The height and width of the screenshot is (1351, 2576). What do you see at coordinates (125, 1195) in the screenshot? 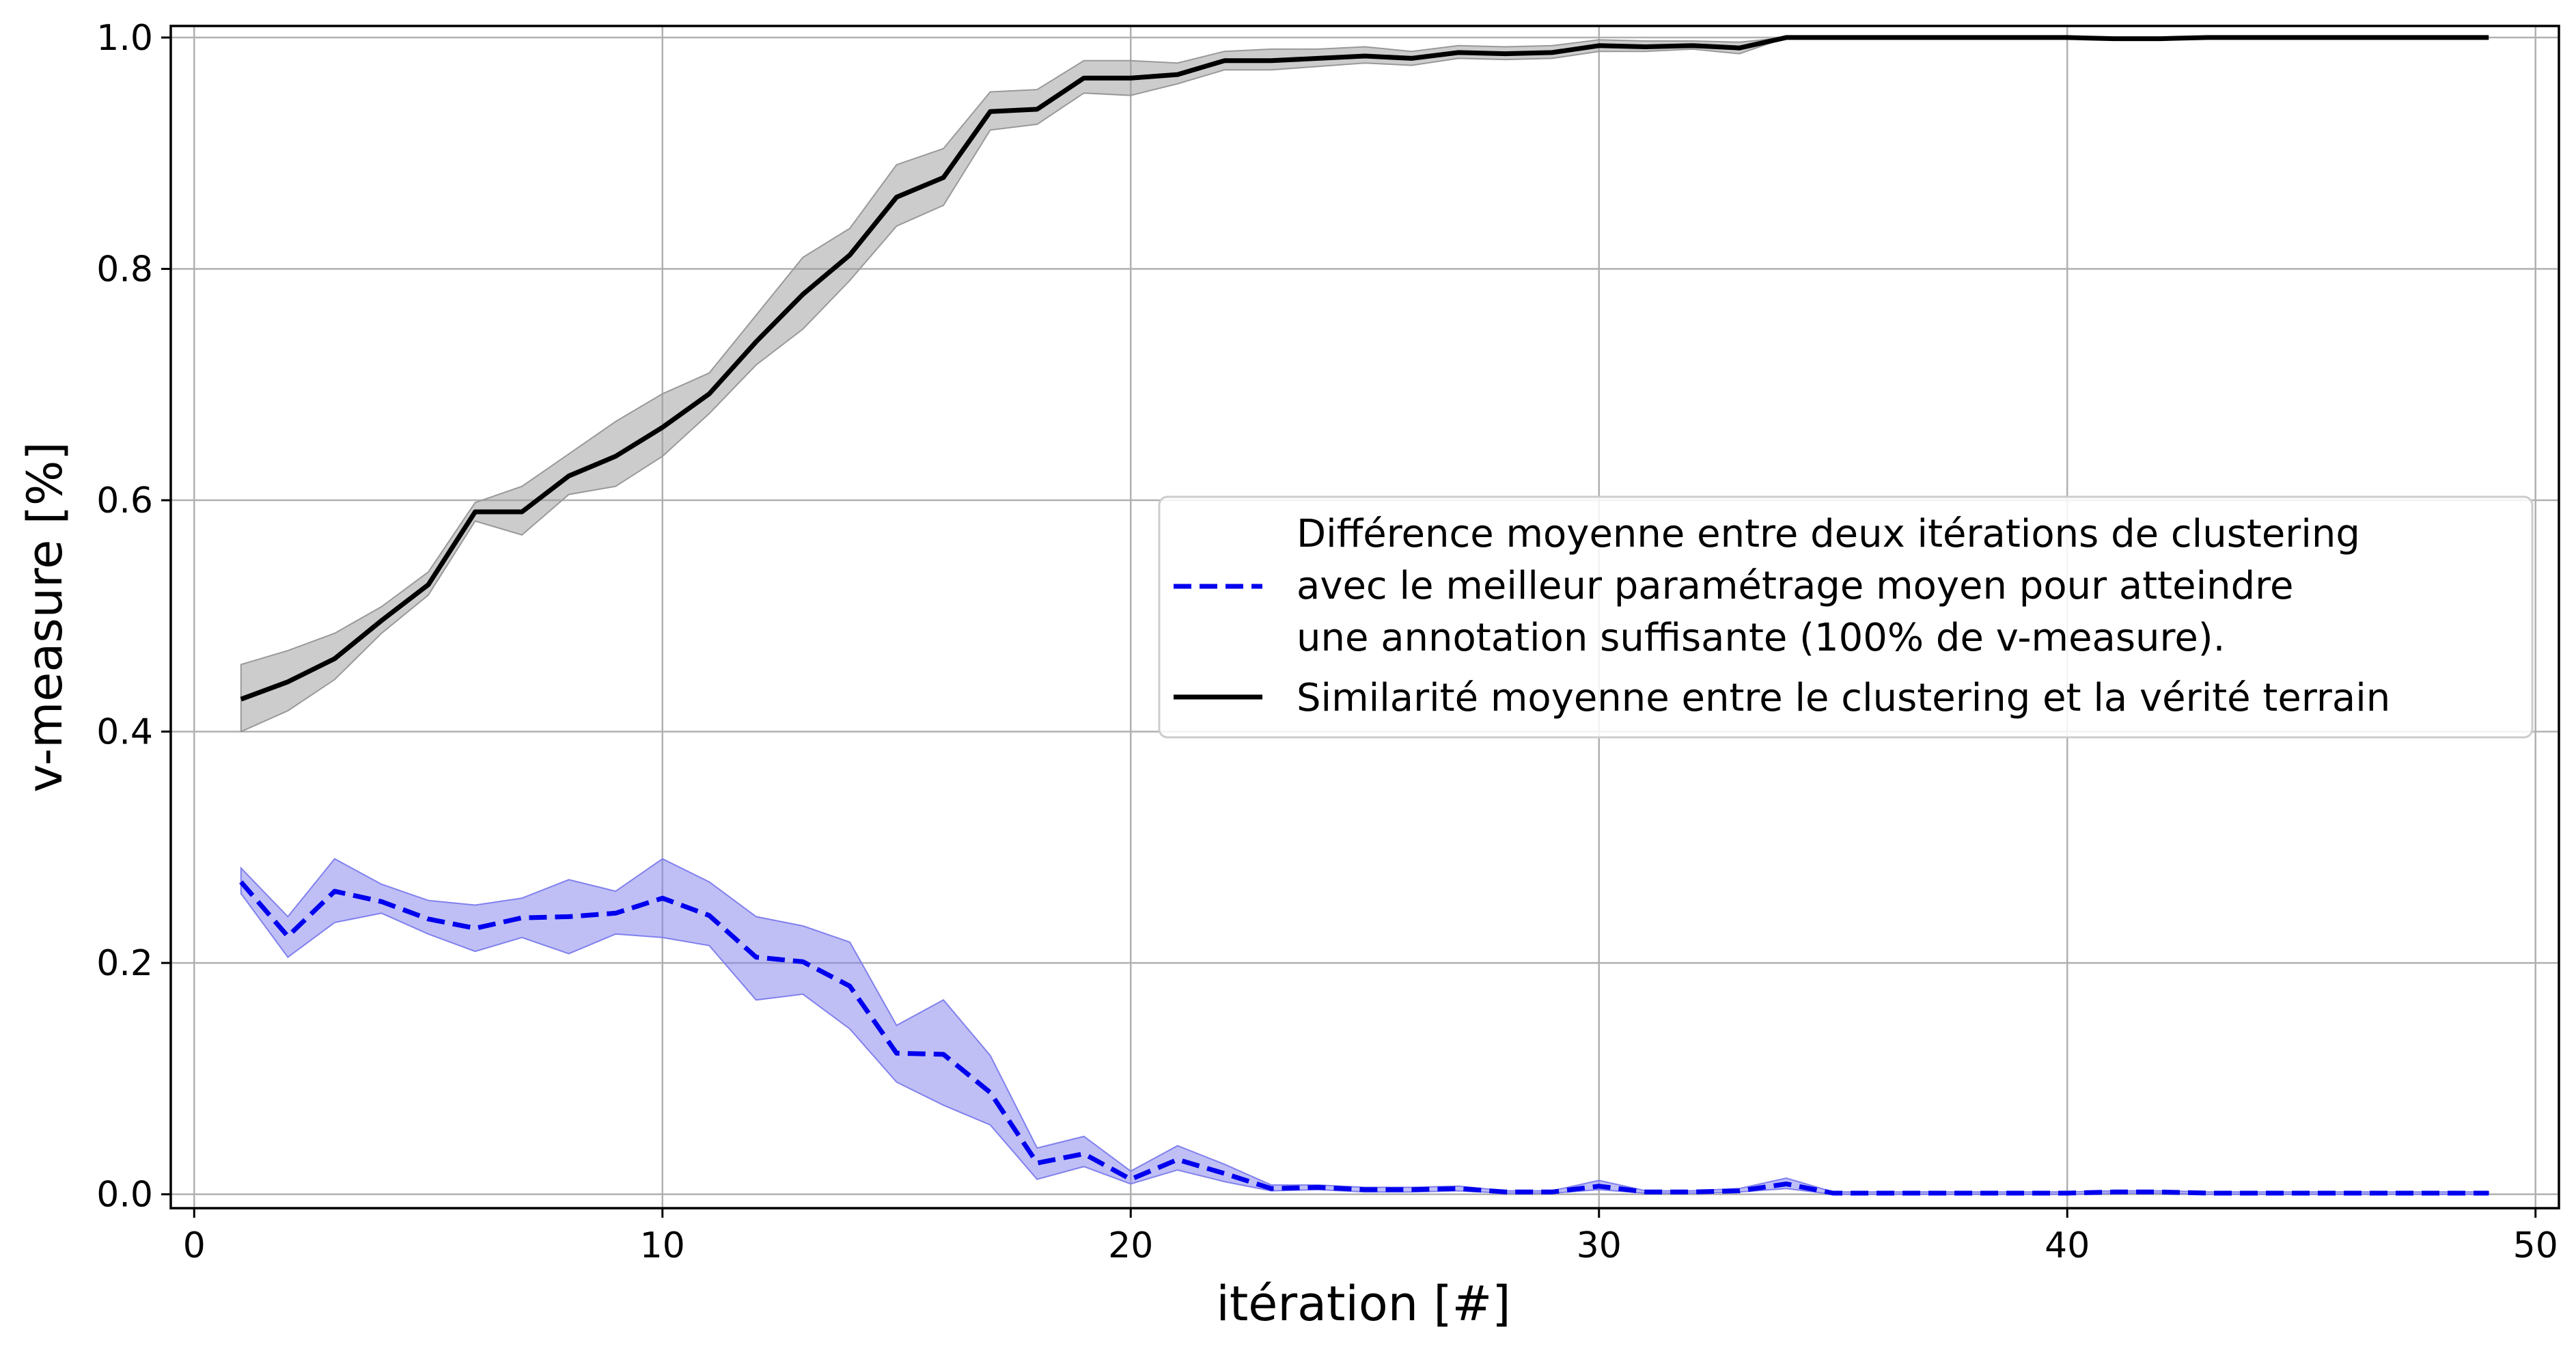
I see `y-tick-label: 0.0` at bounding box center [125, 1195].